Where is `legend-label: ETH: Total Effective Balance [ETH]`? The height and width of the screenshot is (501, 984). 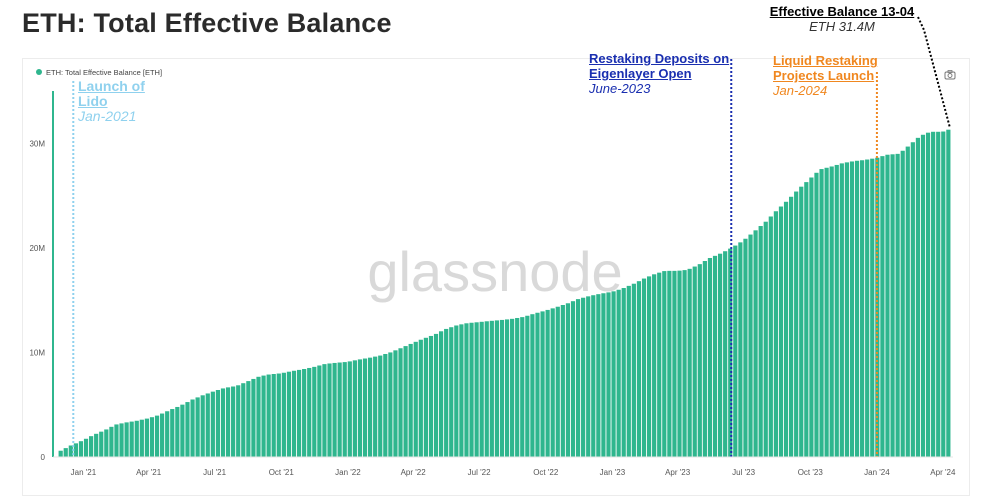 legend-label: ETH: Total Effective Balance [ETH] is located at coordinates (104, 72).